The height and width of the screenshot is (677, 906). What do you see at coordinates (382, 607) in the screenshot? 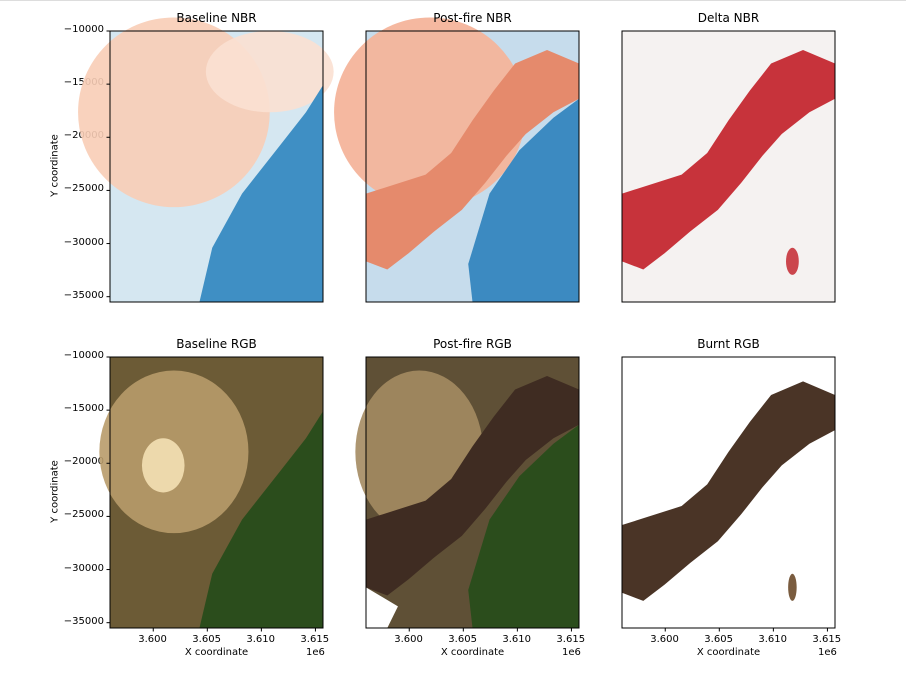
I see `nodata-region` at bounding box center [382, 607].